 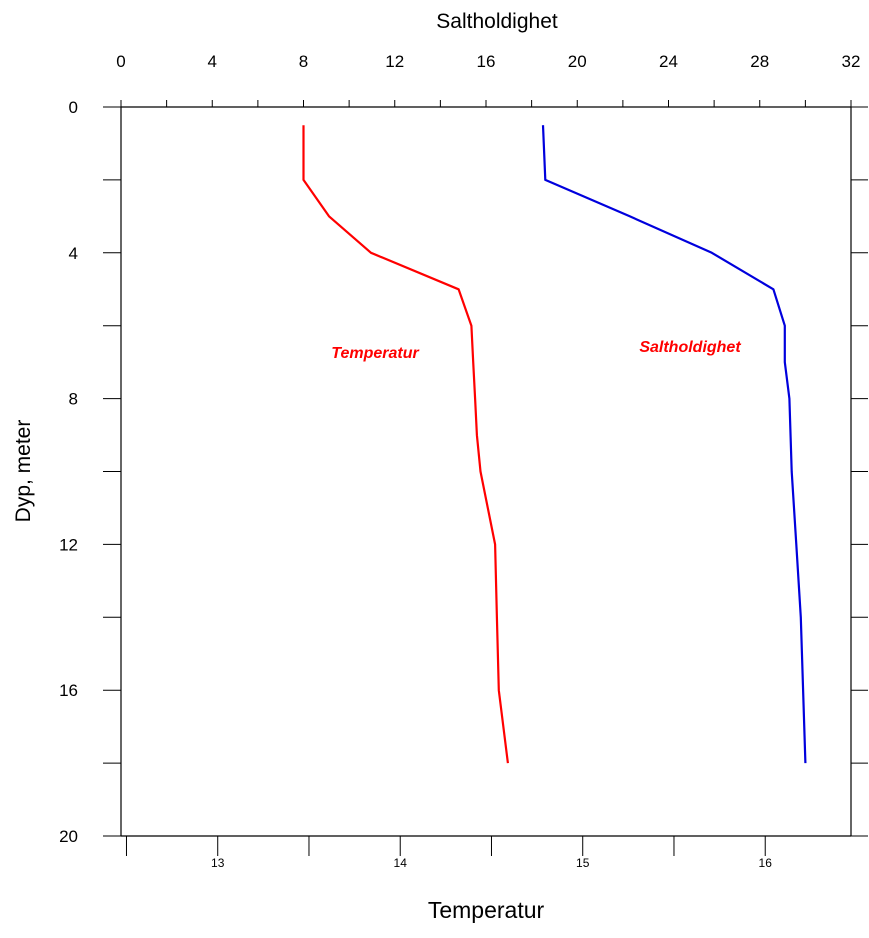 What do you see at coordinates (218, 863) in the screenshot?
I see `bottom-tick-label: 13` at bounding box center [218, 863].